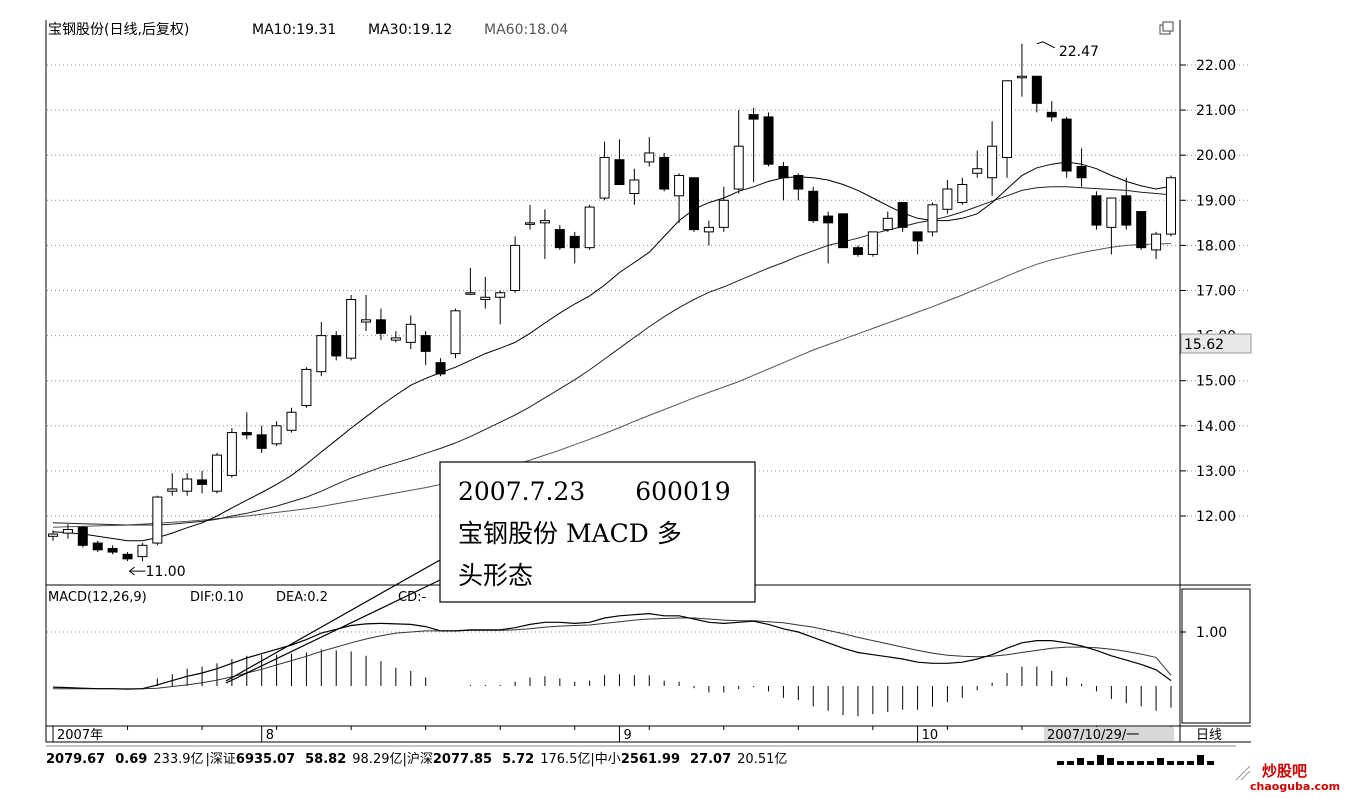 The width and height of the screenshot is (1351, 798). I want to click on resize-grip-icon-line, so click(1245, 775).